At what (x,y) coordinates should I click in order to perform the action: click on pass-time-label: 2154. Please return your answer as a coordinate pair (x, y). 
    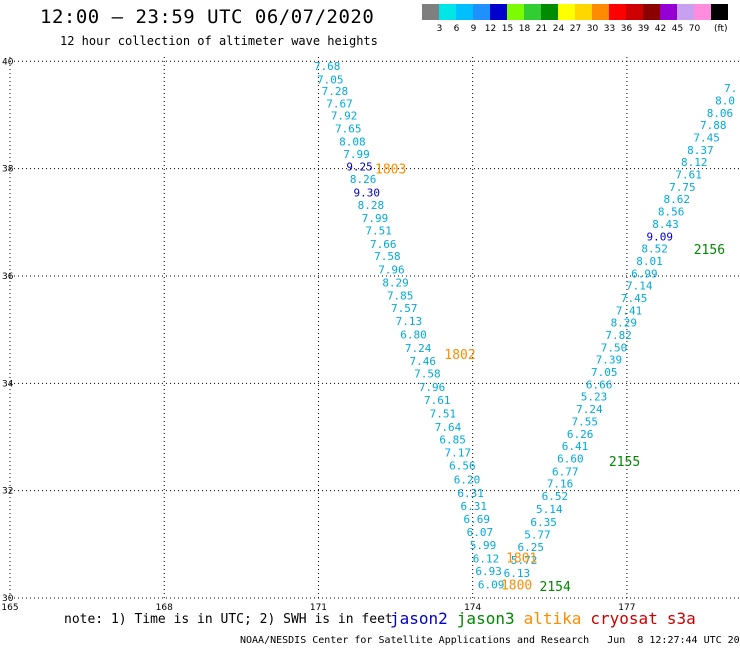
    Looking at the image, I should click on (555, 587).